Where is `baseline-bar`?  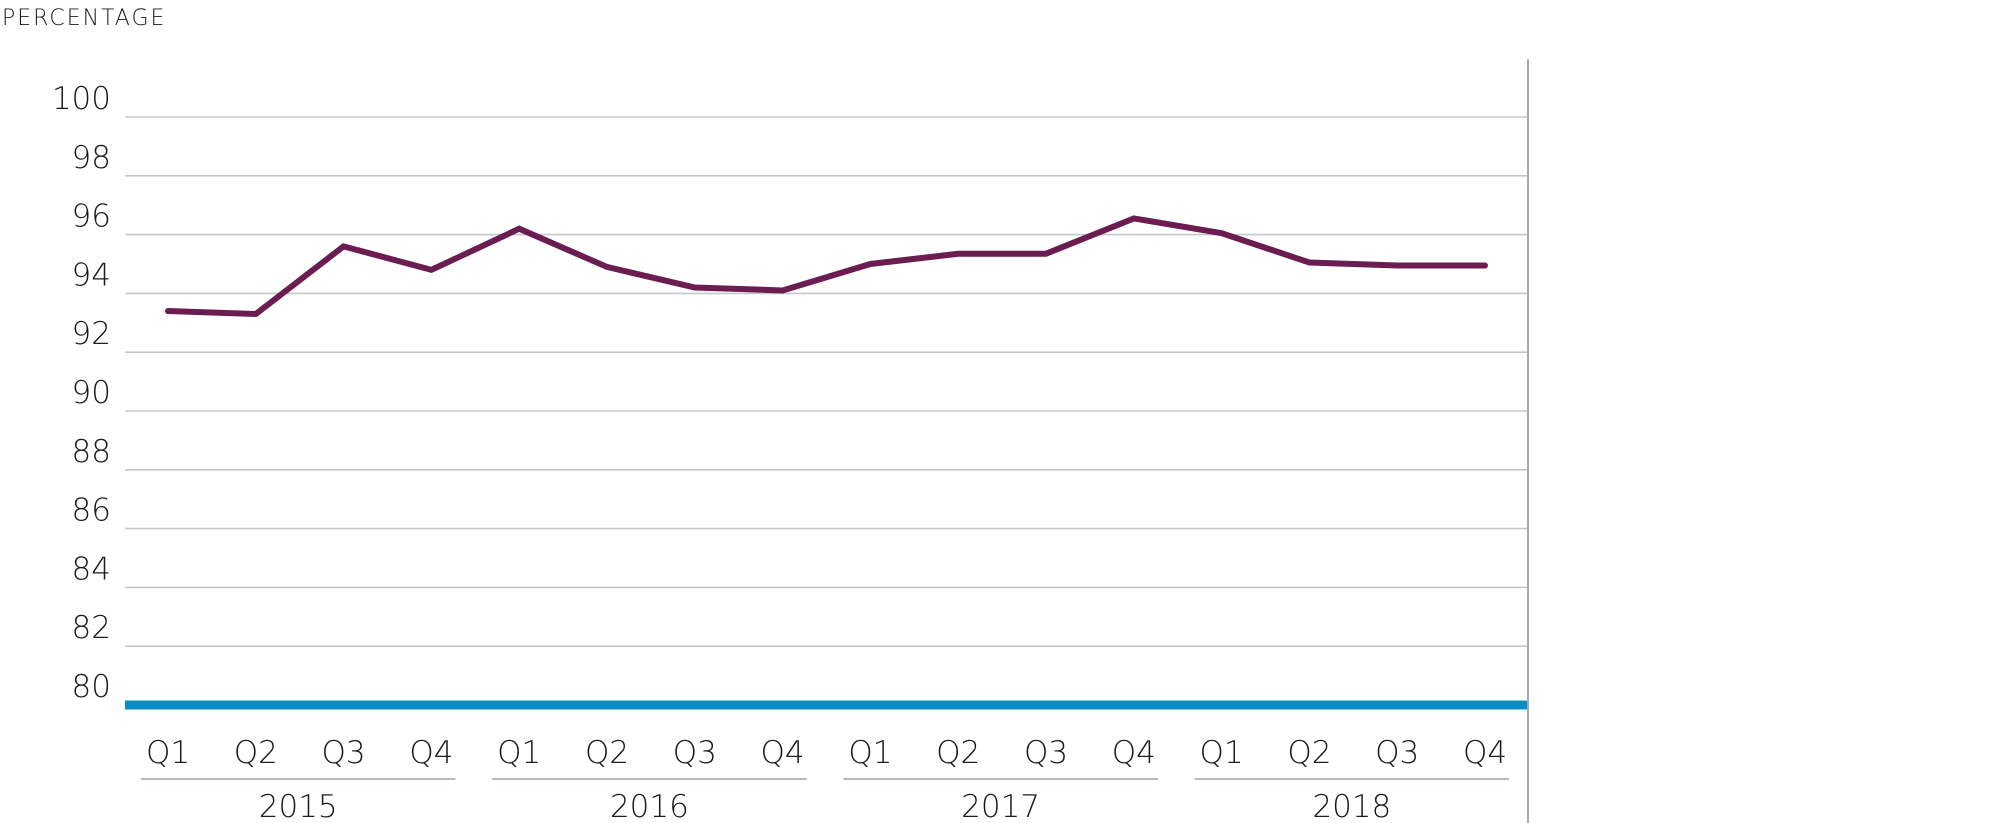 baseline-bar is located at coordinates (826, 705).